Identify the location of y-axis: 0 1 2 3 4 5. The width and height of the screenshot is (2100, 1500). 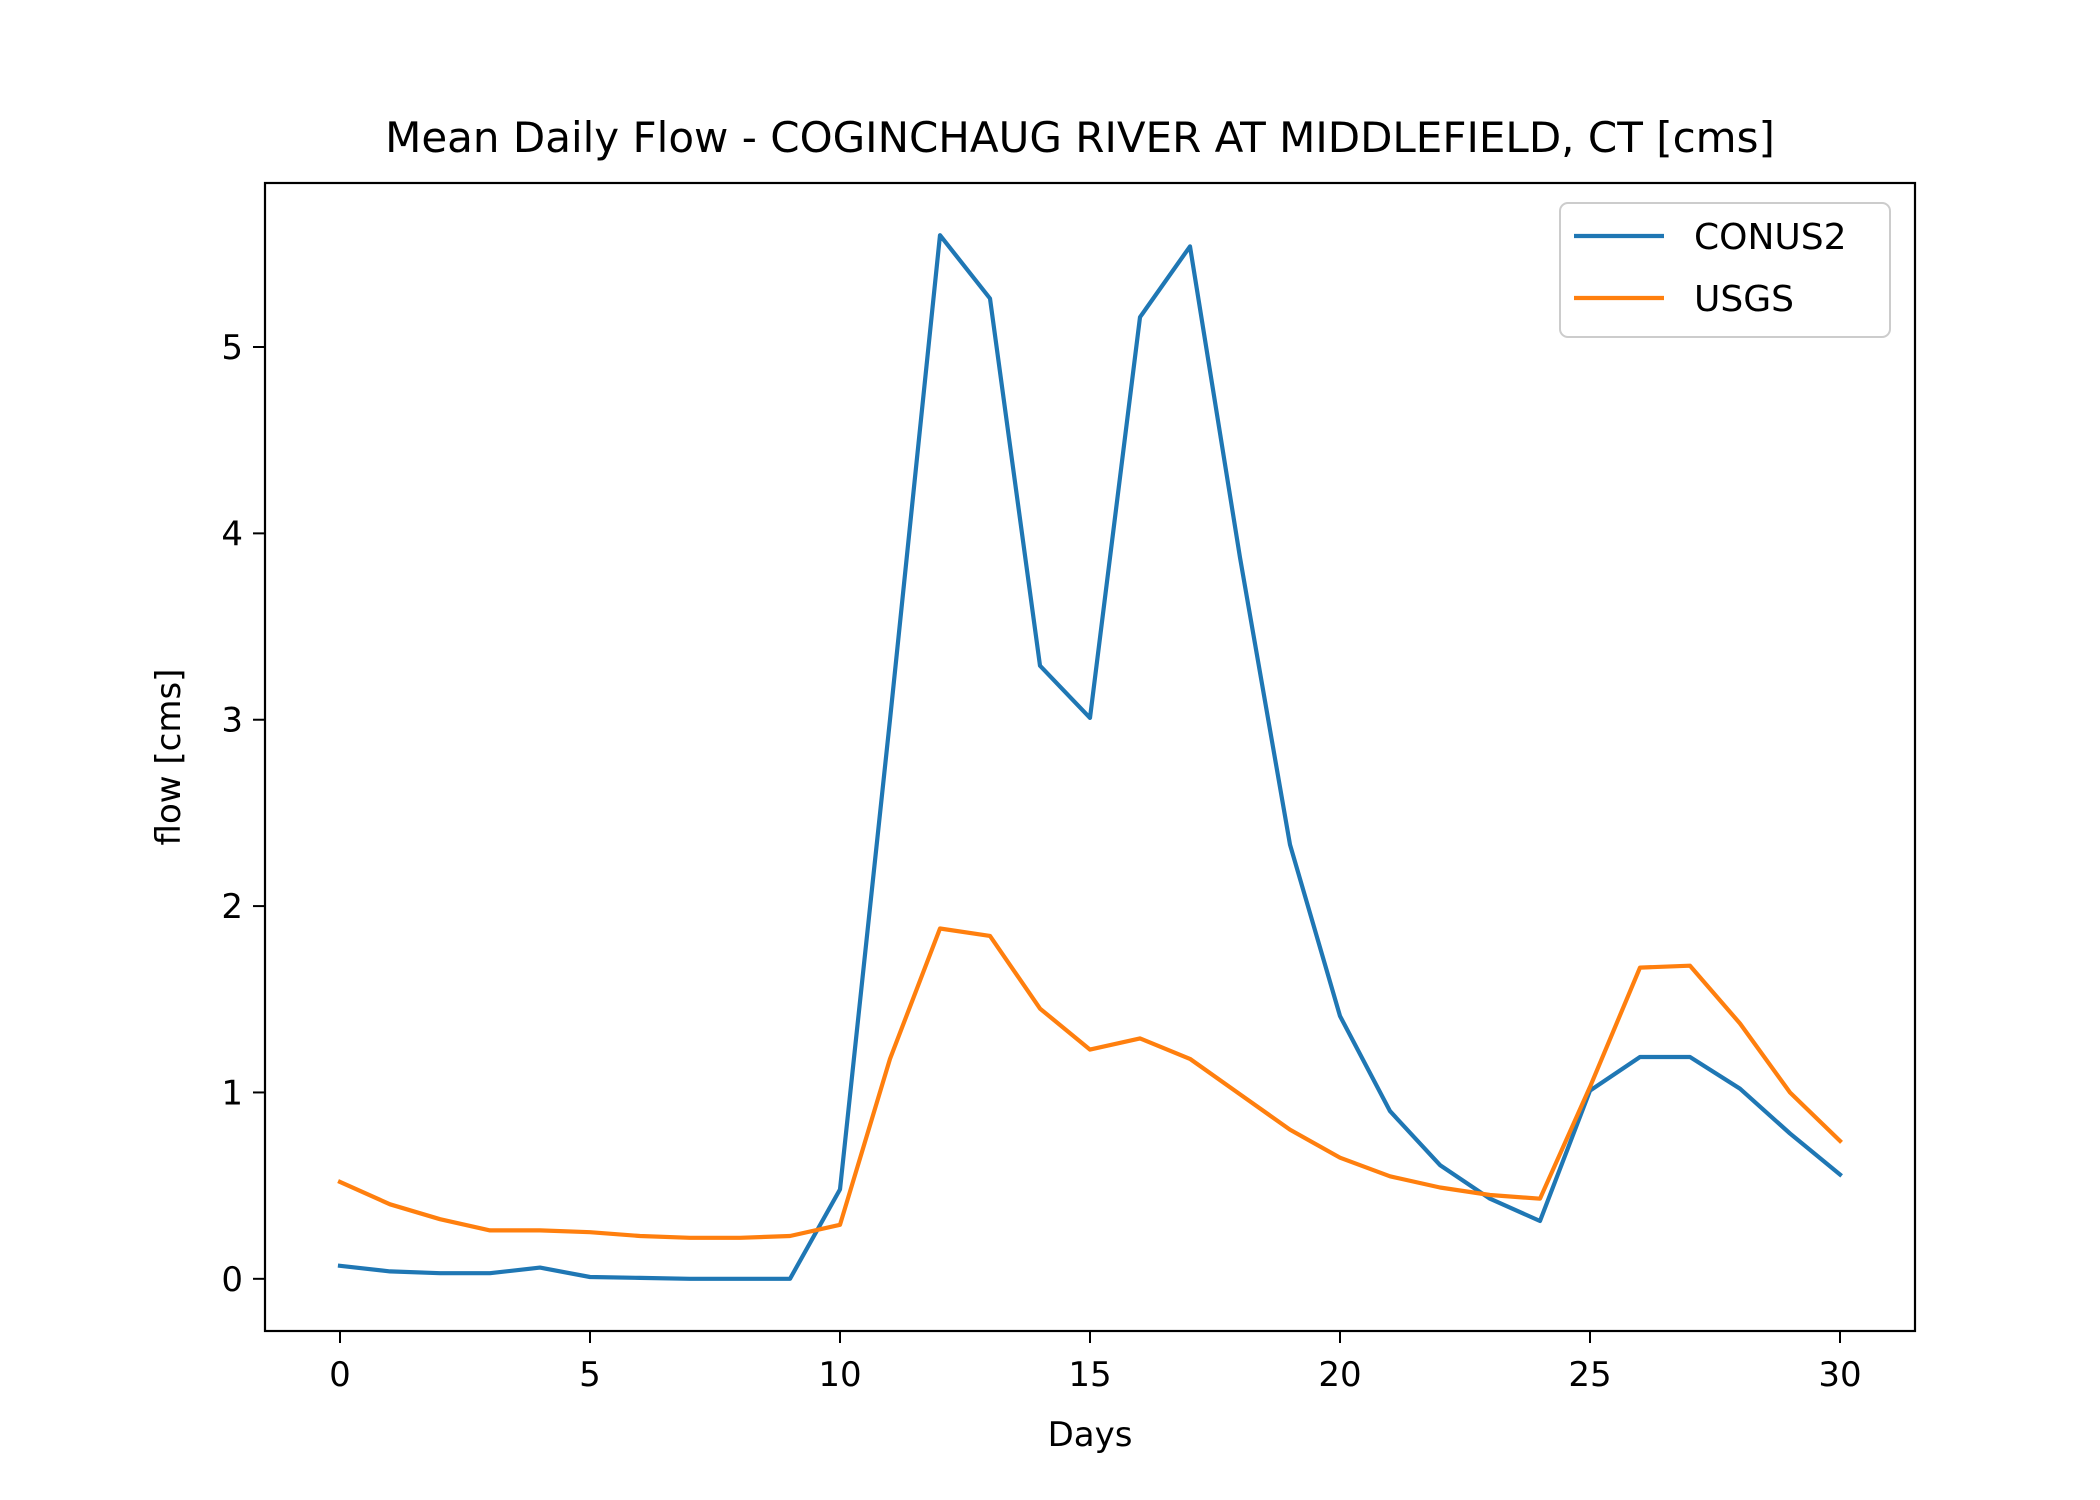
(243, 814).